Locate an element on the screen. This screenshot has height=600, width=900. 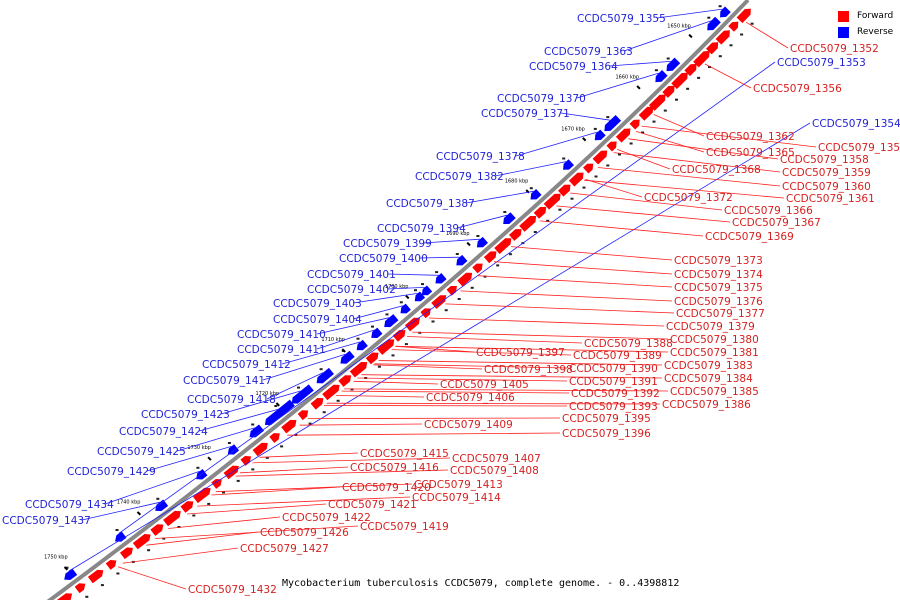
gene-label-forward: CCDC5079_1395 is located at coordinates (606, 419).